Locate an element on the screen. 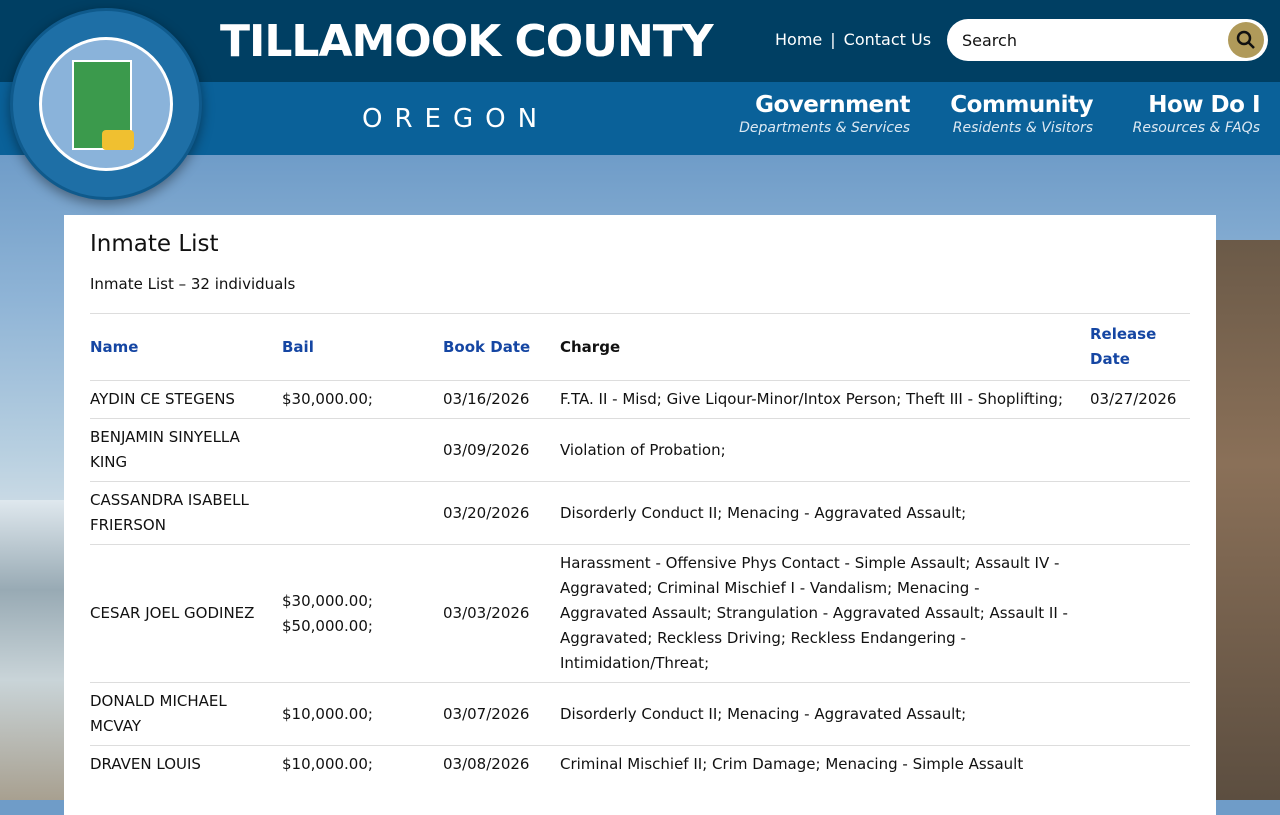 The width and height of the screenshot is (1280, 815). cell-book-date: 03/08/2026 is located at coordinates (486, 764).